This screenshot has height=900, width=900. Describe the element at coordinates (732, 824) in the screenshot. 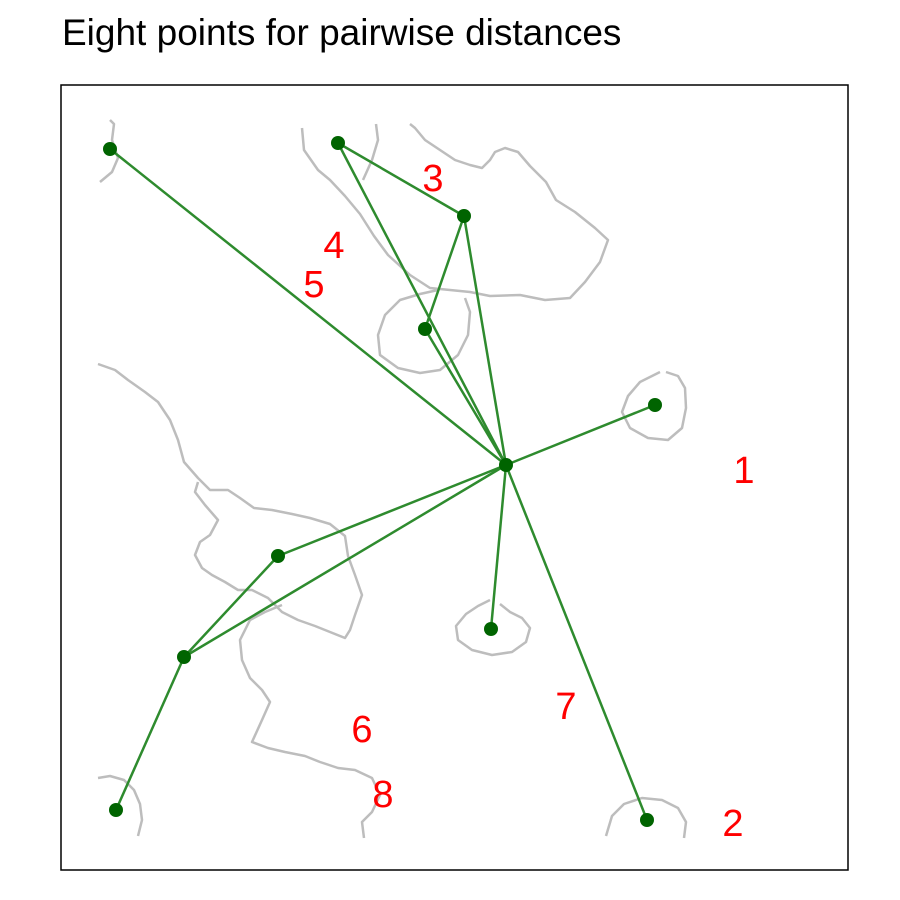

I see `label-2: 2` at that location.